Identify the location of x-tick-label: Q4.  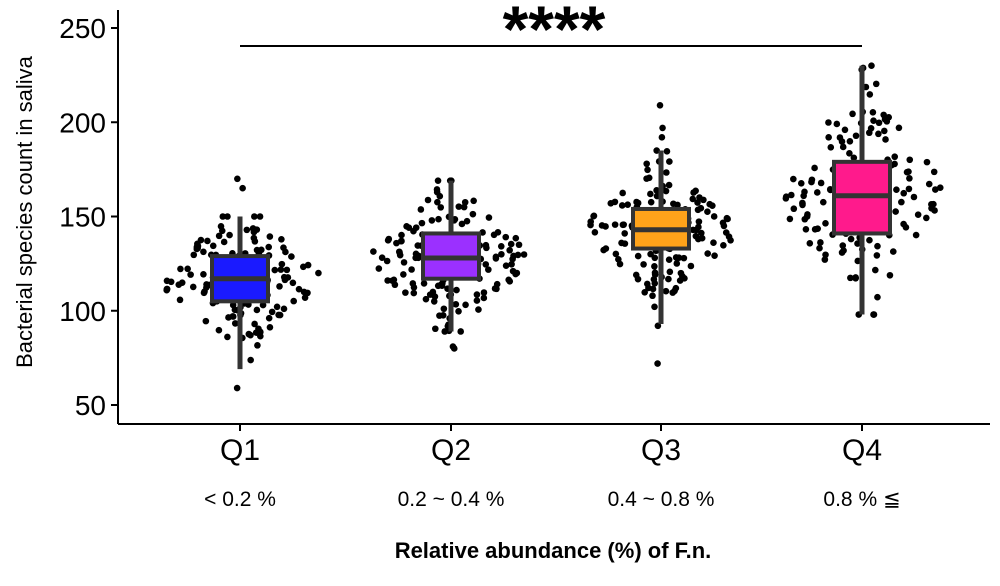
(862, 450).